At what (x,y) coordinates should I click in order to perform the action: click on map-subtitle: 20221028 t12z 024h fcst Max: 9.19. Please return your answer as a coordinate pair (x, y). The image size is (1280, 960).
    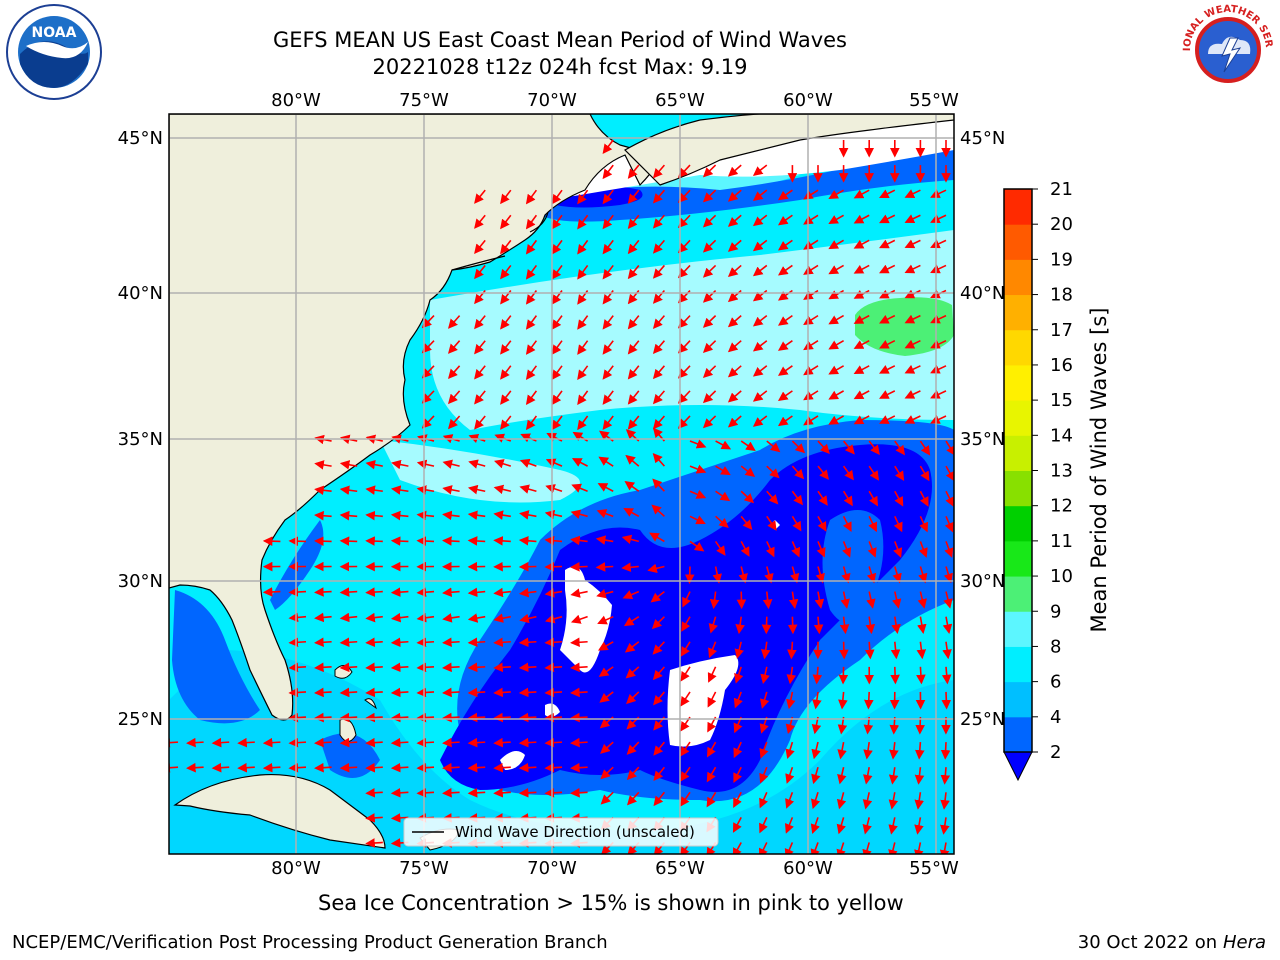
    Looking at the image, I should click on (560, 67).